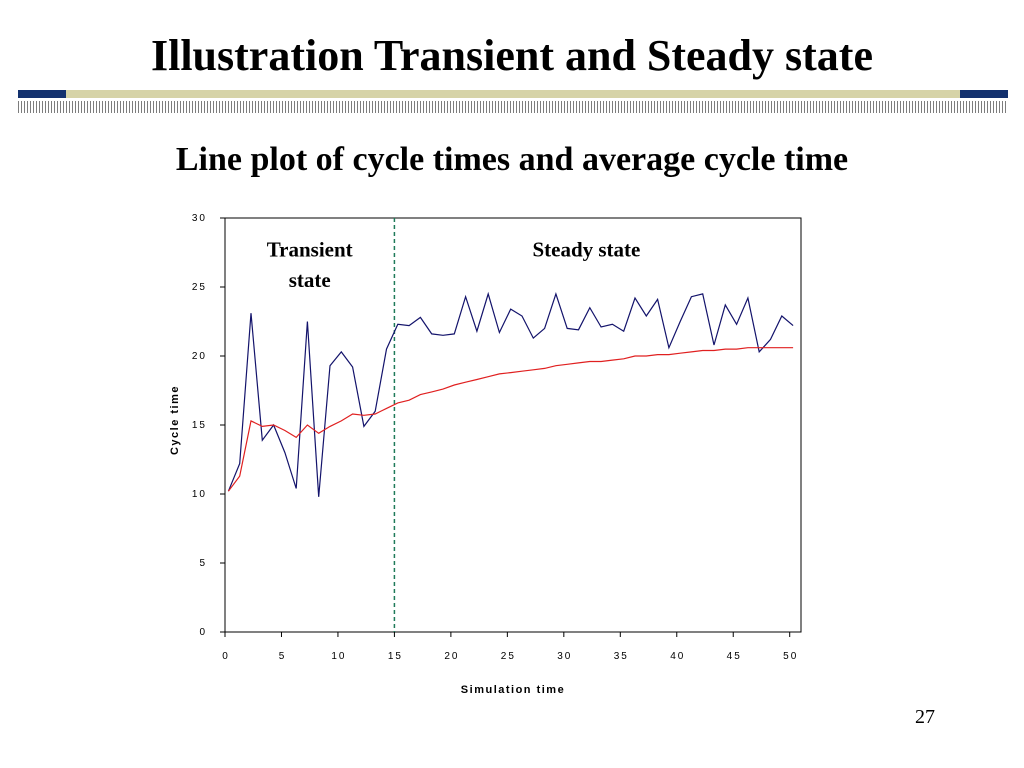 This screenshot has height=768, width=1024. I want to click on y-tick-label: 15, so click(199, 425).